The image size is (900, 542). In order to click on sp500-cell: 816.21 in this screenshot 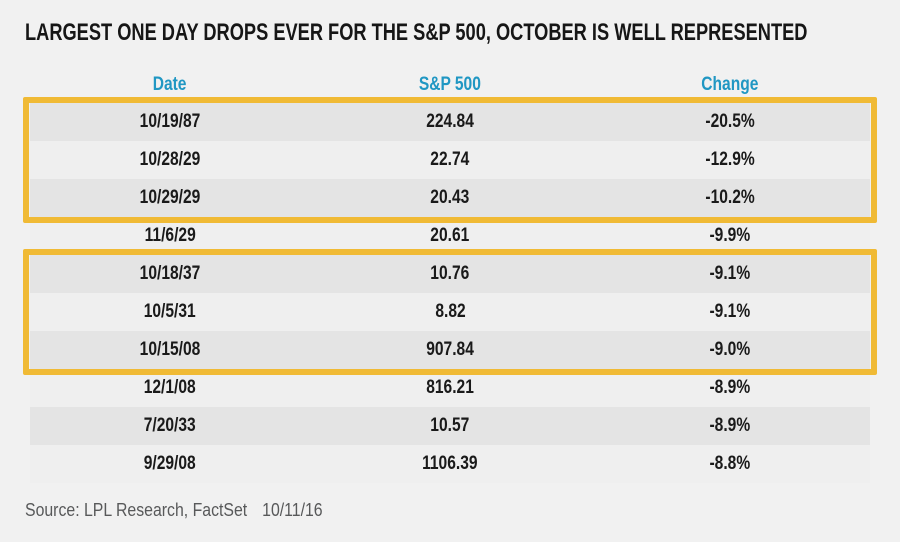, I will do `click(450, 387)`.